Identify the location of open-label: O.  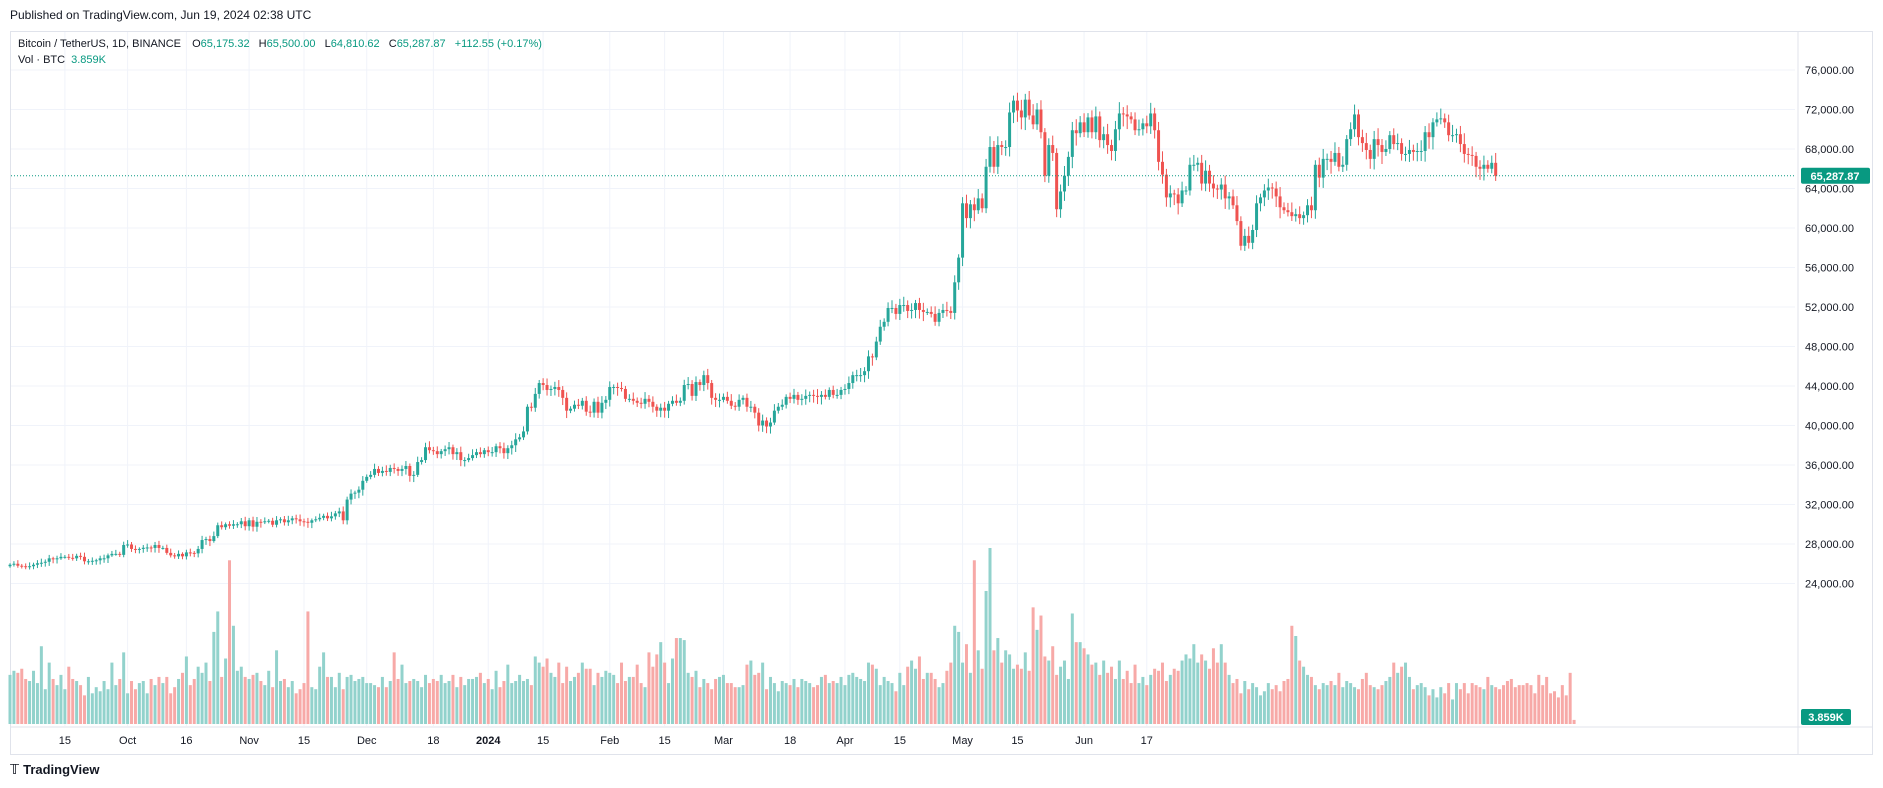
(196, 44).